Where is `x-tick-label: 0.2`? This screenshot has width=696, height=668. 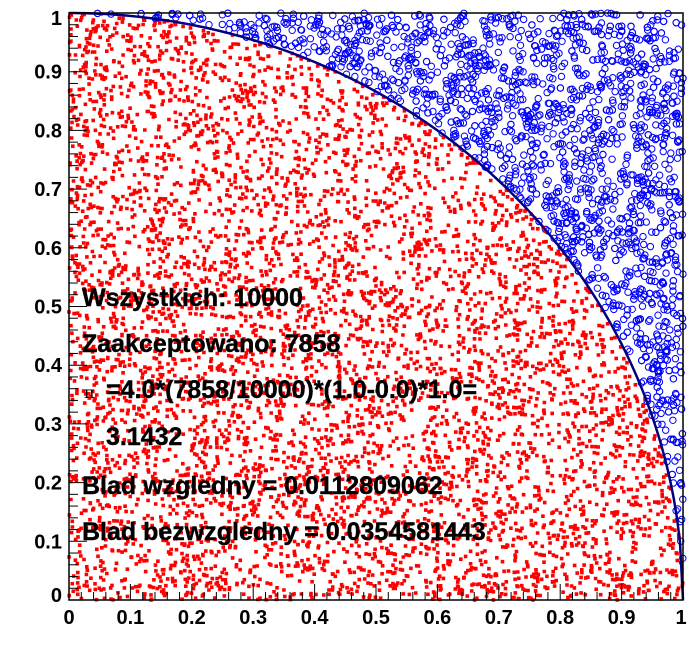
x-tick-label: 0.2 is located at coordinates (192, 618).